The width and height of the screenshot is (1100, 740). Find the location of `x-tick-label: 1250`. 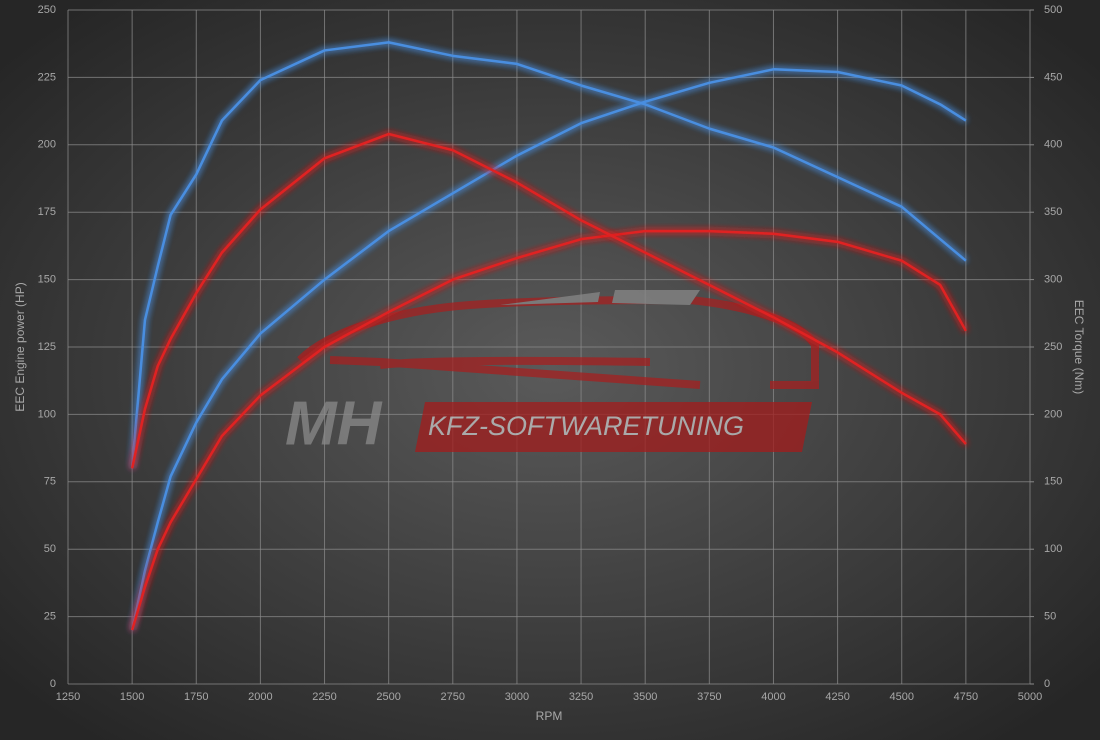

x-tick-label: 1250 is located at coordinates (68, 697).